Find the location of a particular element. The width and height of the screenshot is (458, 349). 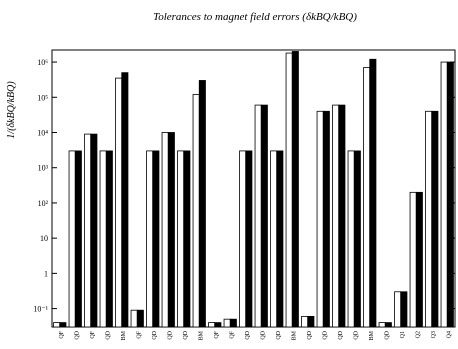

y-tick-label: 10⁵ is located at coordinates (42, 97).